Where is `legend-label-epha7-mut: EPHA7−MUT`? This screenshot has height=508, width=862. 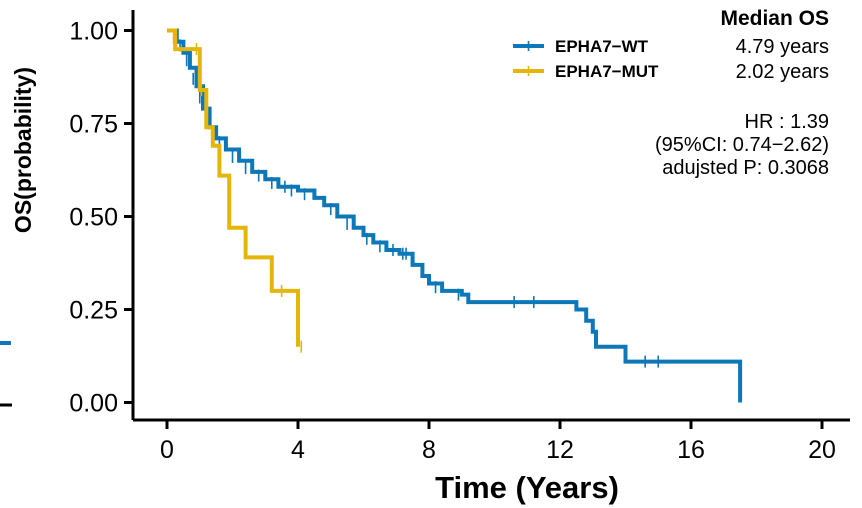 legend-label-epha7-mut: EPHA7−MUT is located at coordinates (607, 71).